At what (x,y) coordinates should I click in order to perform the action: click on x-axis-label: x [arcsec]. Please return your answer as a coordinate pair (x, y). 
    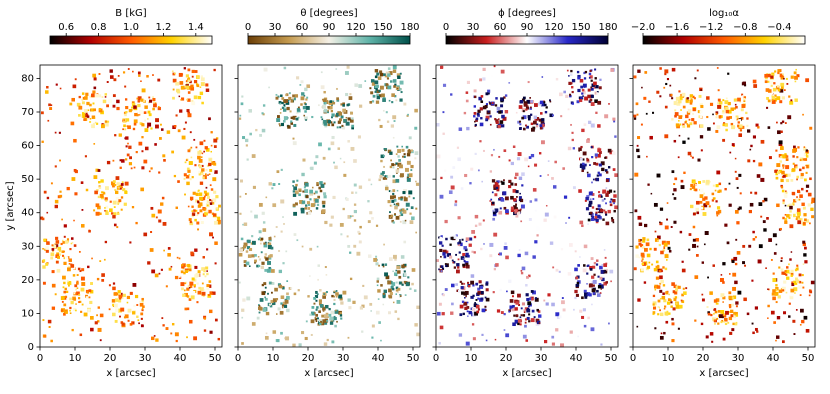
    Looking at the image, I should click on (526, 373).